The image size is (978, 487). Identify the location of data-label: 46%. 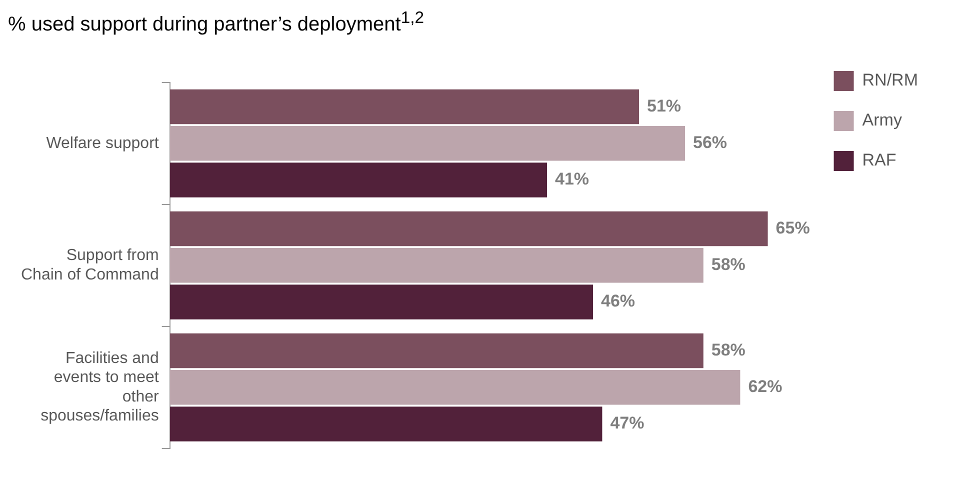
(618, 300).